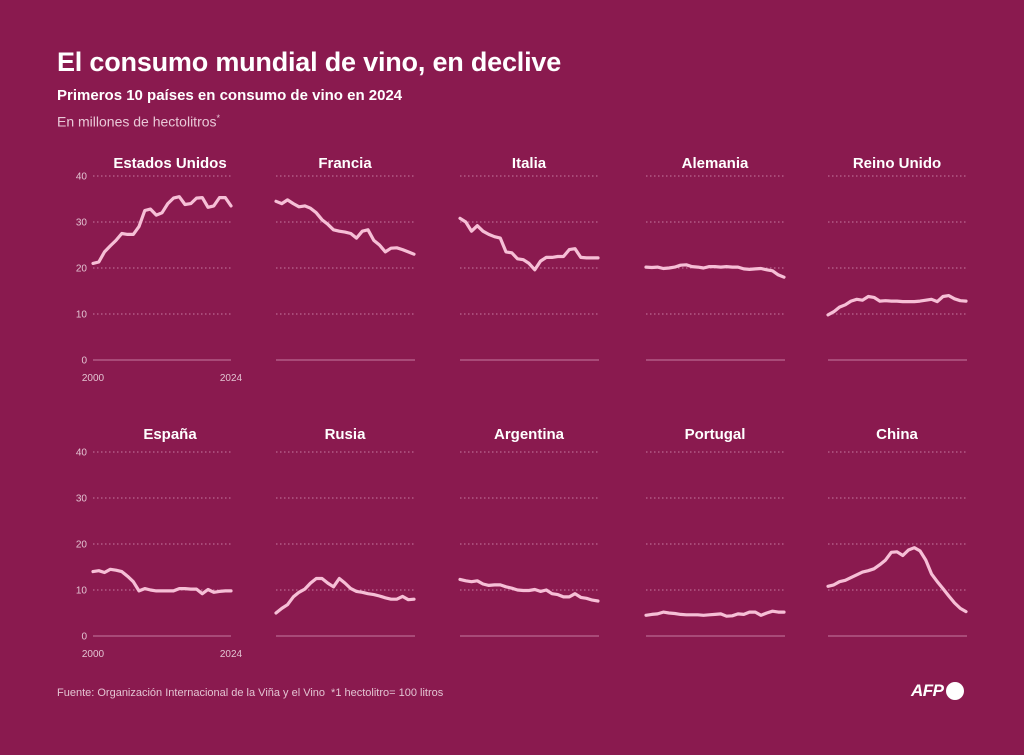 The image size is (1024, 755). What do you see at coordinates (927, 690) in the screenshot?
I see `afp-logo-text: AFP` at bounding box center [927, 690].